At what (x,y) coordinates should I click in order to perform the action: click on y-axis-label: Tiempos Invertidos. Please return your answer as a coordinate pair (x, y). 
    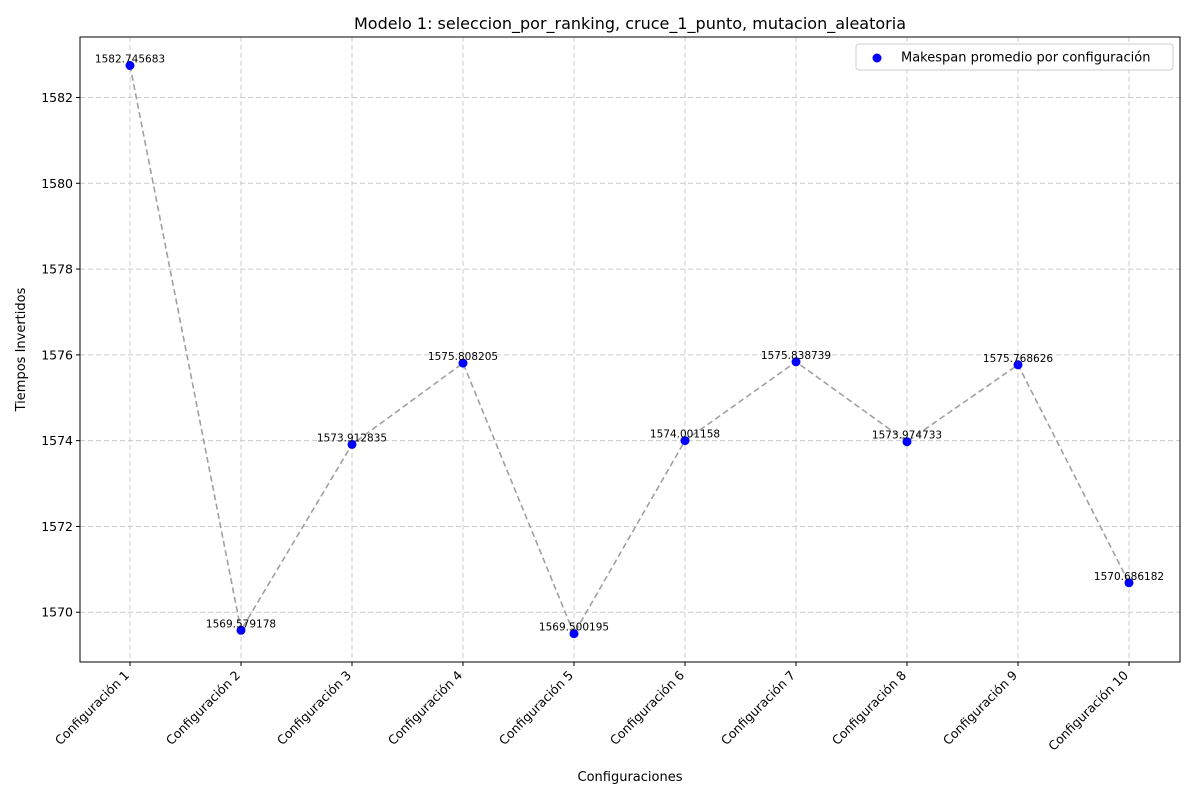
    Looking at the image, I should click on (21, 349).